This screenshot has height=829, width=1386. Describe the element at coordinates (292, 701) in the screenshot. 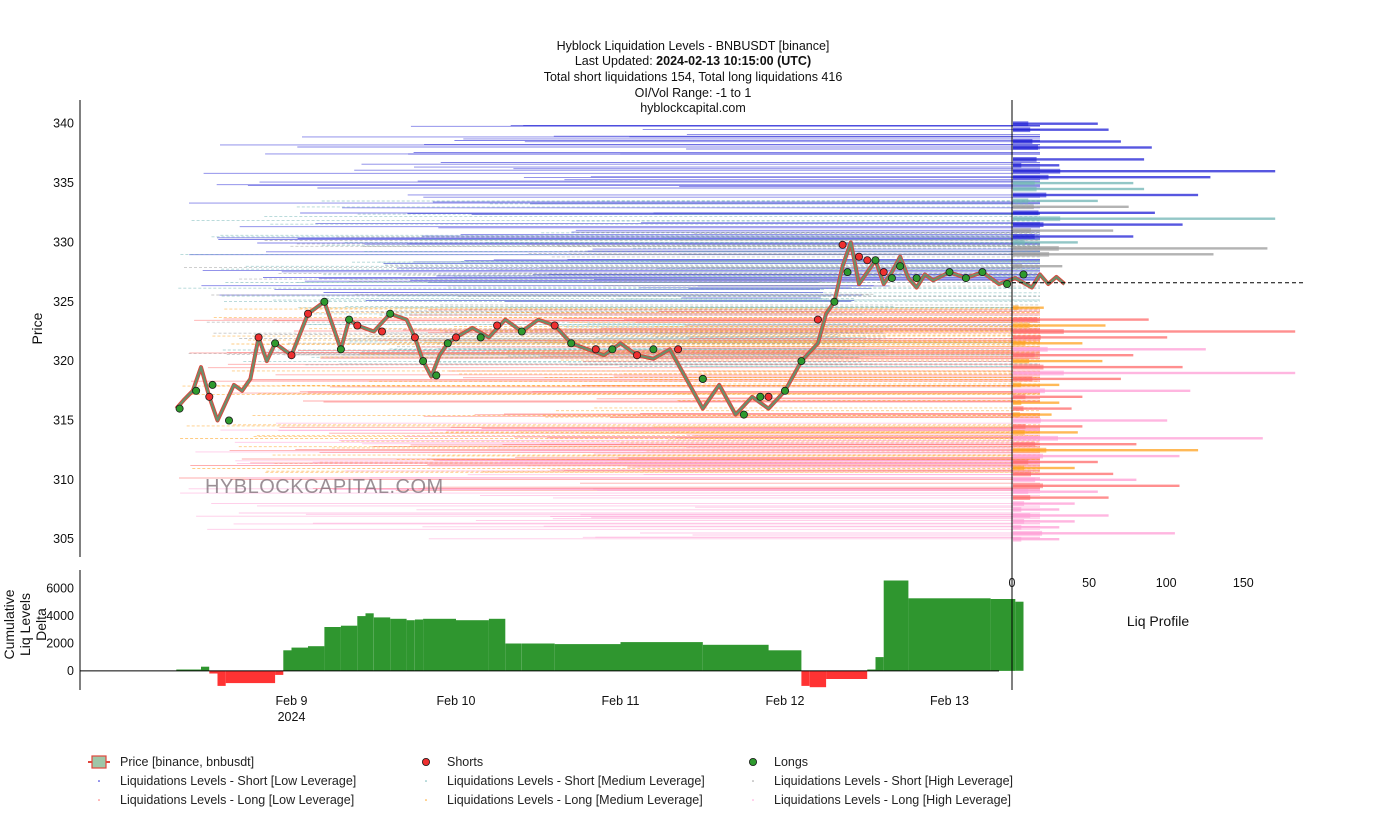

I see `x-tick-label: Feb 9` at that location.